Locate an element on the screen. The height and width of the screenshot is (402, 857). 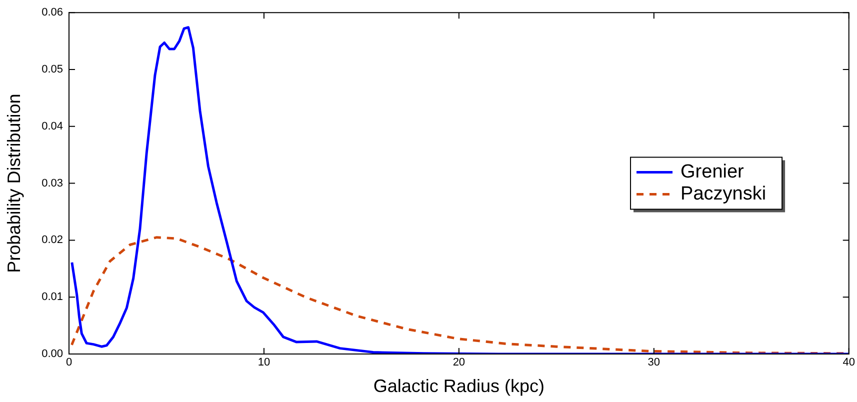
y-tick-label: 0.02 is located at coordinates (52, 240).